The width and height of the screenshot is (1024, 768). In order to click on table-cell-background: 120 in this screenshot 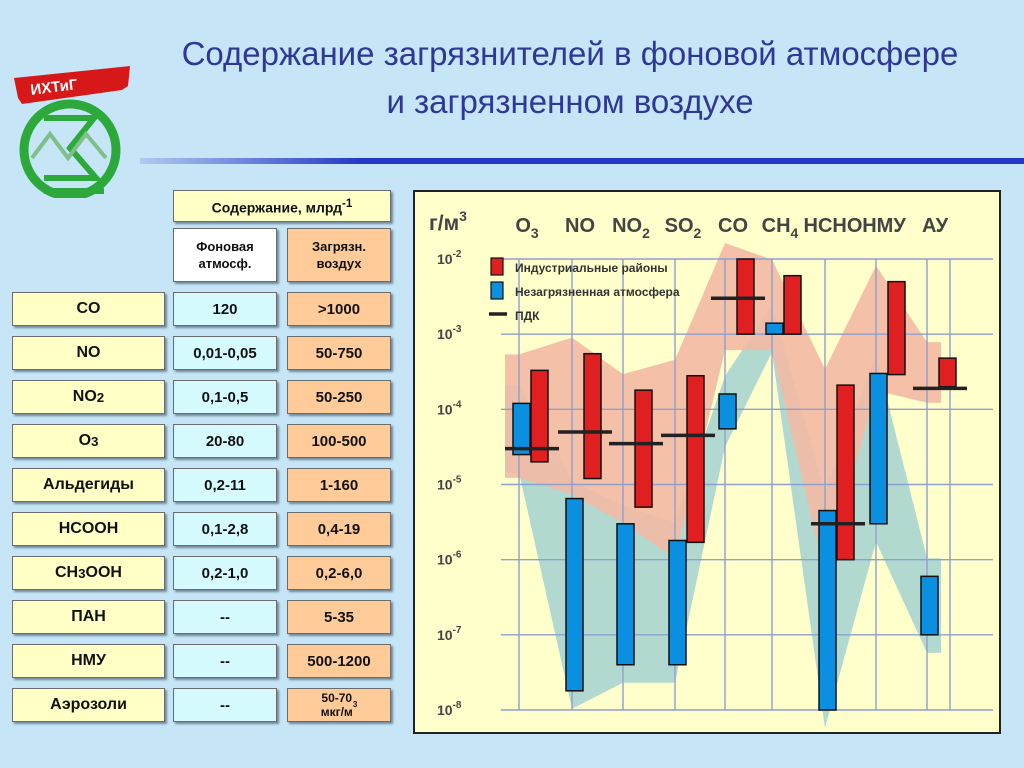, I will do `click(225, 309)`.